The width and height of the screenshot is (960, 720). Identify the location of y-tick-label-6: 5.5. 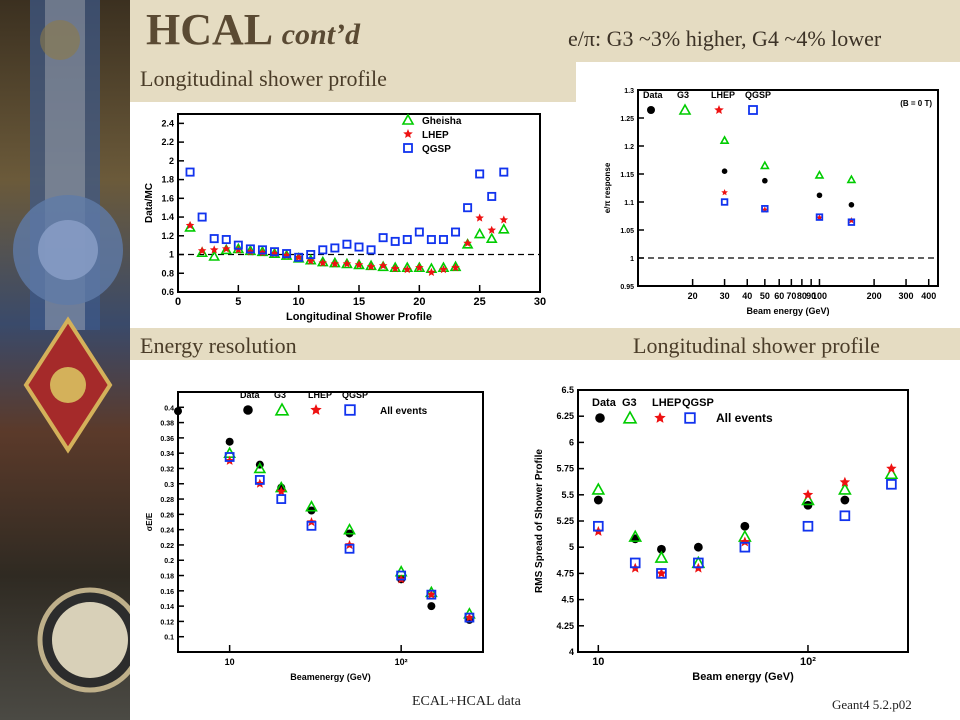
(567, 495).